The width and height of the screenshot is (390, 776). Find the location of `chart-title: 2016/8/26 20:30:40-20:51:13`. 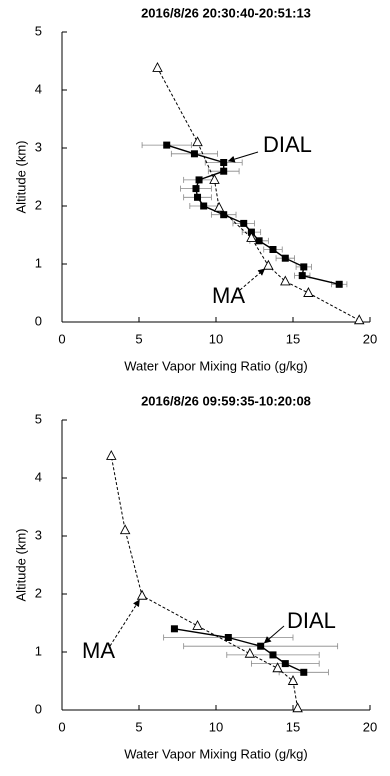

chart-title: 2016/8/26 20:30:40-20:51:13 is located at coordinates (226, 12).